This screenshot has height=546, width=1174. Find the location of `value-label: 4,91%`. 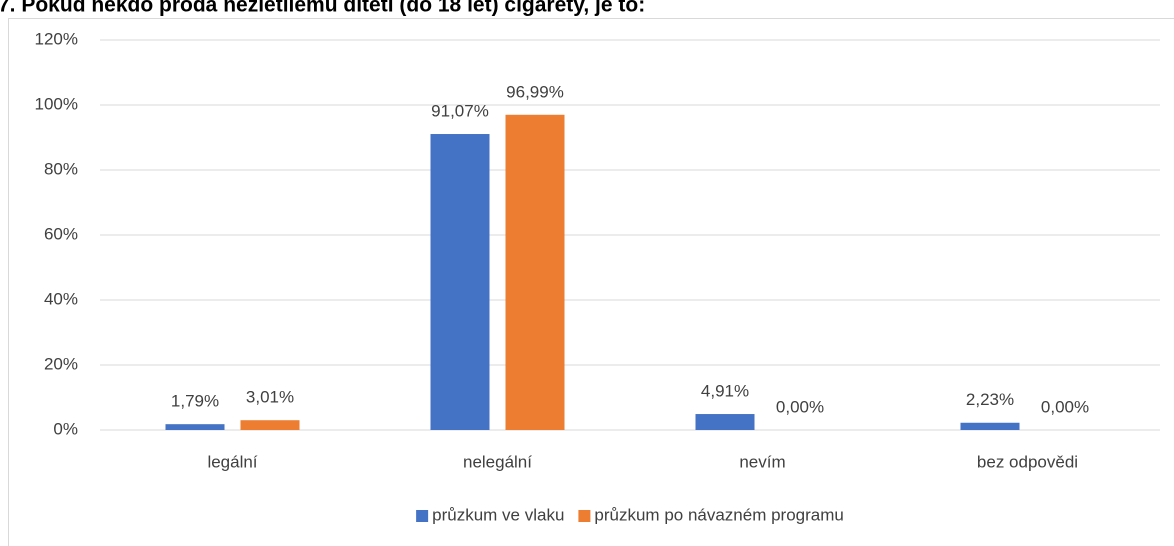

value-label: 4,91% is located at coordinates (725, 391).